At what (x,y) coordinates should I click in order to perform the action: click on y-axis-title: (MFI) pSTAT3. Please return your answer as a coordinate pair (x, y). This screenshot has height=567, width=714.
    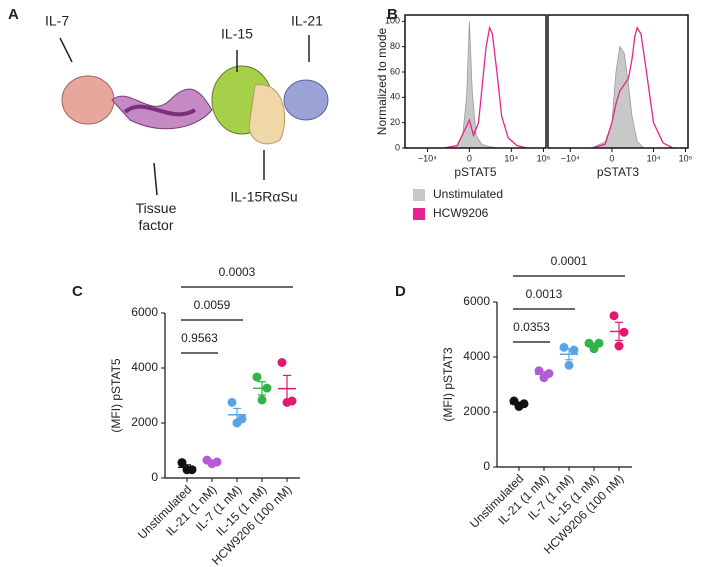
    Looking at the image, I should click on (448, 384).